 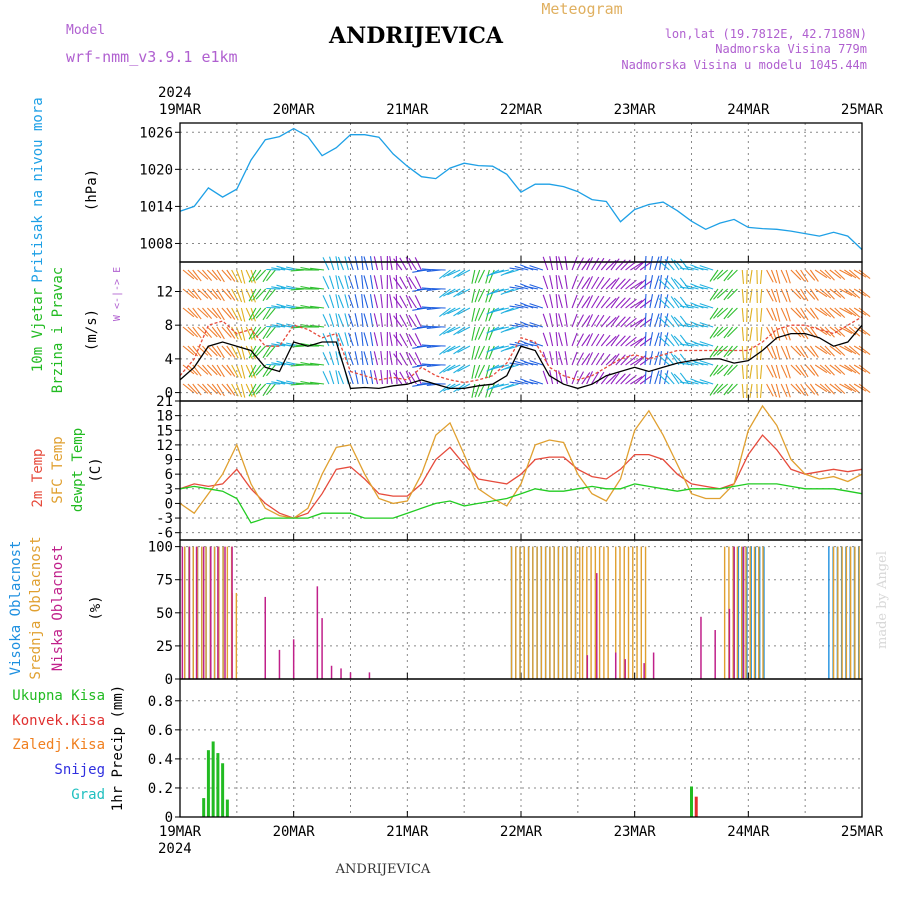 What do you see at coordinates (521, 189) in the screenshot?
I see `pressure-line` at bounding box center [521, 189].